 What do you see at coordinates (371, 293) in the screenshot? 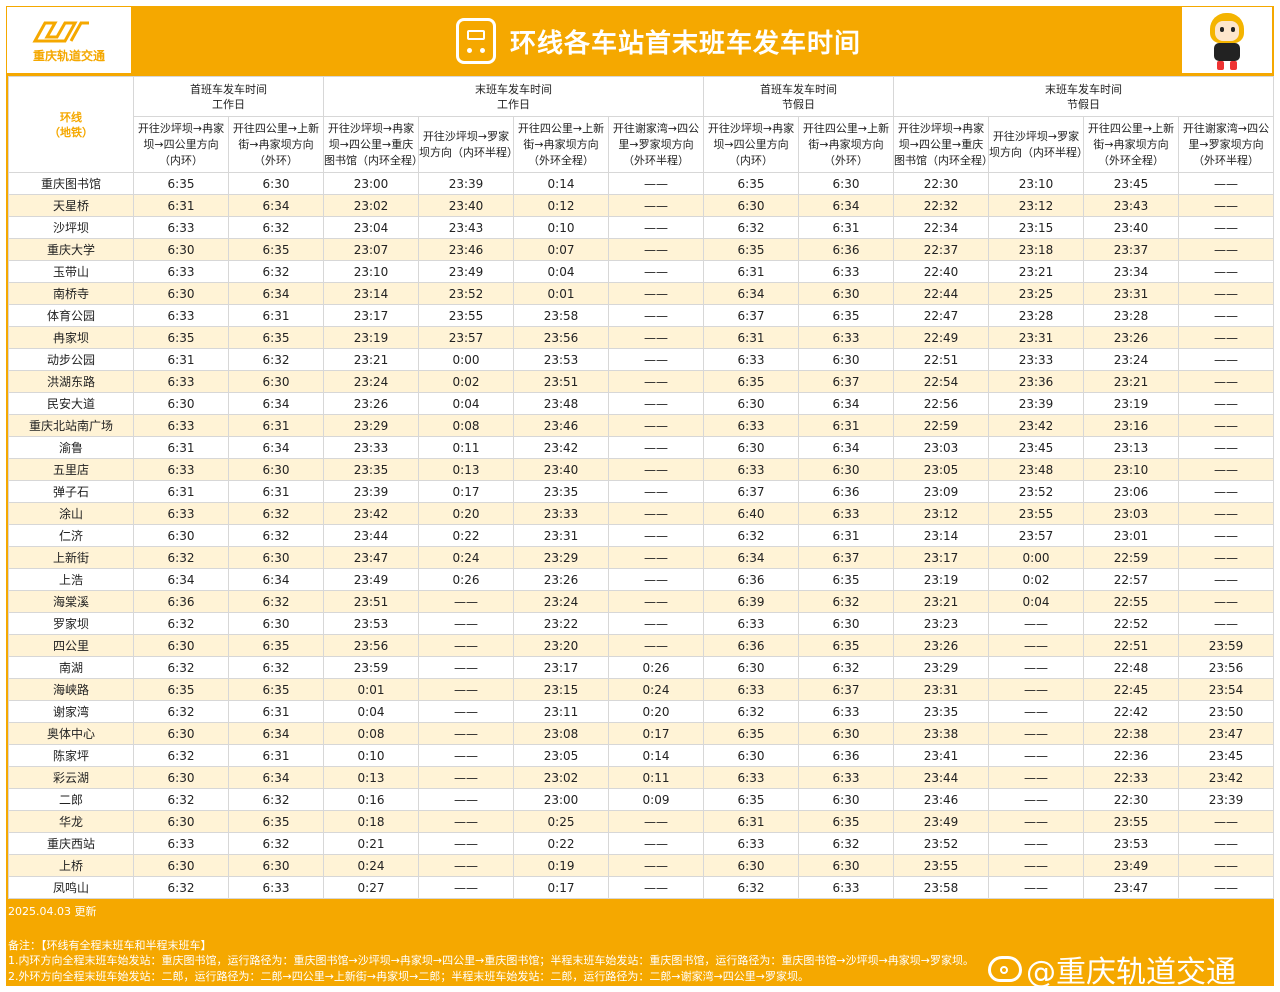
I see `time-cell: 23:14` at bounding box center [371, 293].